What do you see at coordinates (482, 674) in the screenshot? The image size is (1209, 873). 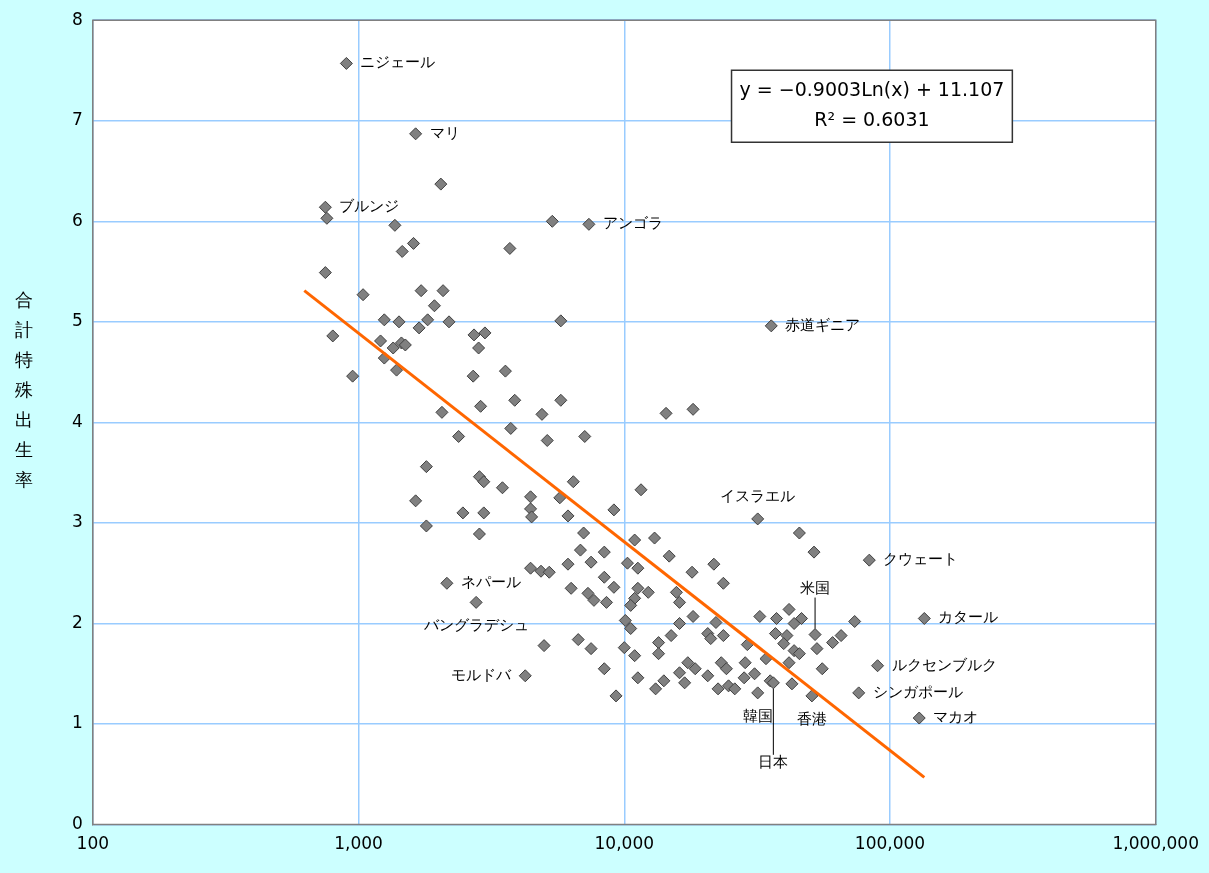 I see `annotation: モルドバ` at bounding box center [482, 674].